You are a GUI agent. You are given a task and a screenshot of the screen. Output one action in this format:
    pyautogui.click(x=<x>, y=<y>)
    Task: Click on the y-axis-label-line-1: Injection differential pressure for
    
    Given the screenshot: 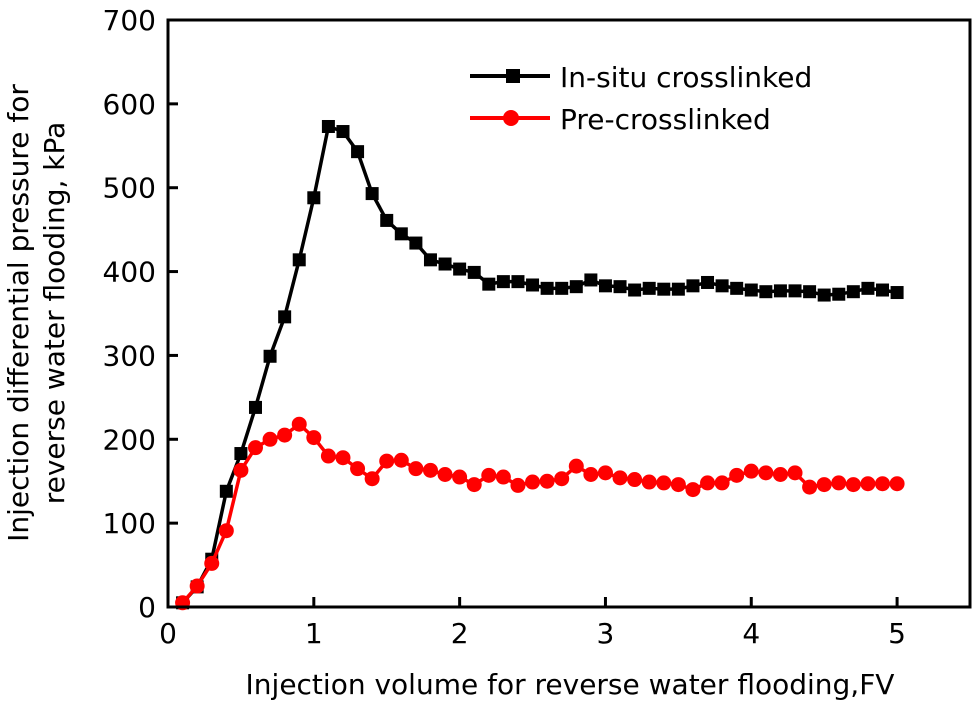 What is the action you would take?
    pyautogui.click(x=18, y=313)
    